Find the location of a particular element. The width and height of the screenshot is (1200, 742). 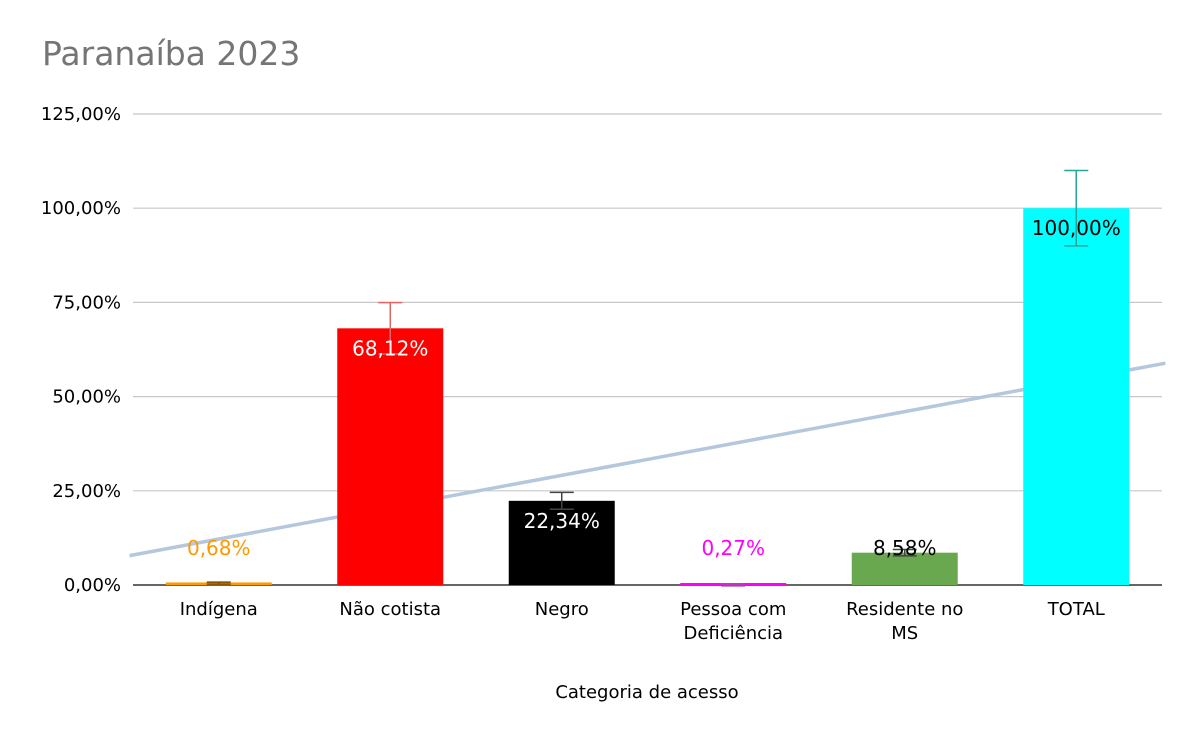

data-label: 0,27% is located at coordinates (733, 548).